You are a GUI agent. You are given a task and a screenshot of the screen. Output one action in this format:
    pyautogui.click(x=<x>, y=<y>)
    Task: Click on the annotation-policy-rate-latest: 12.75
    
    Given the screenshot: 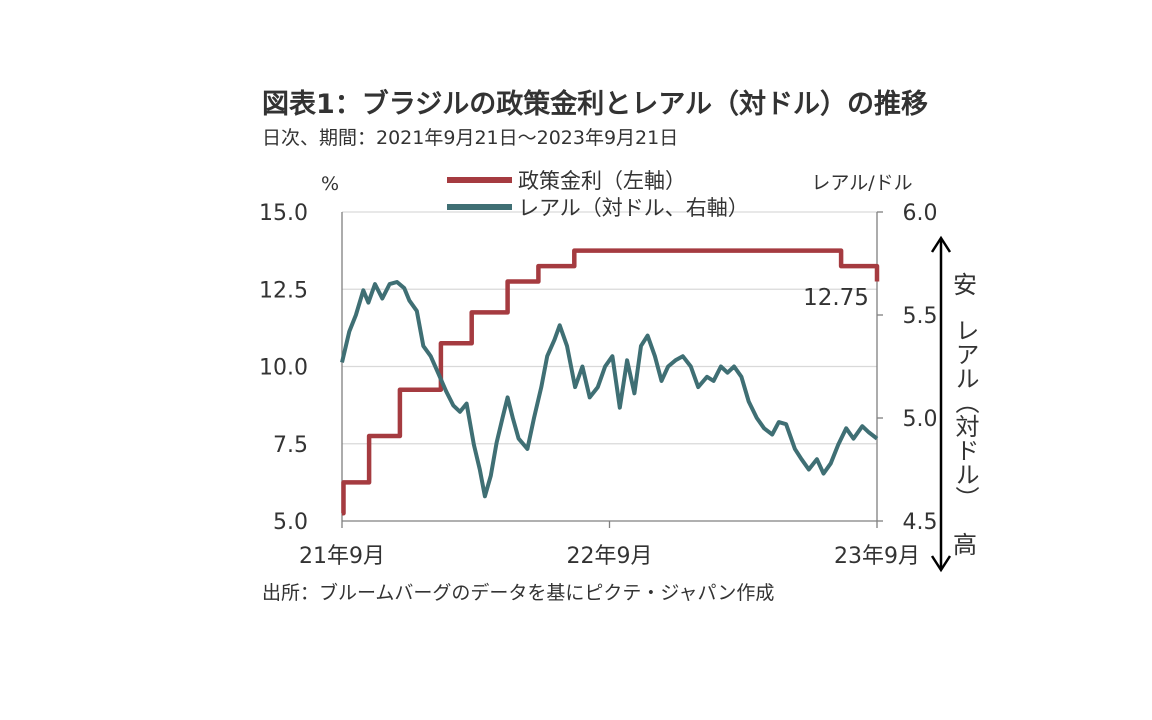 What is the action you would take?
    pyautogui.click(x=836, y=298)
    